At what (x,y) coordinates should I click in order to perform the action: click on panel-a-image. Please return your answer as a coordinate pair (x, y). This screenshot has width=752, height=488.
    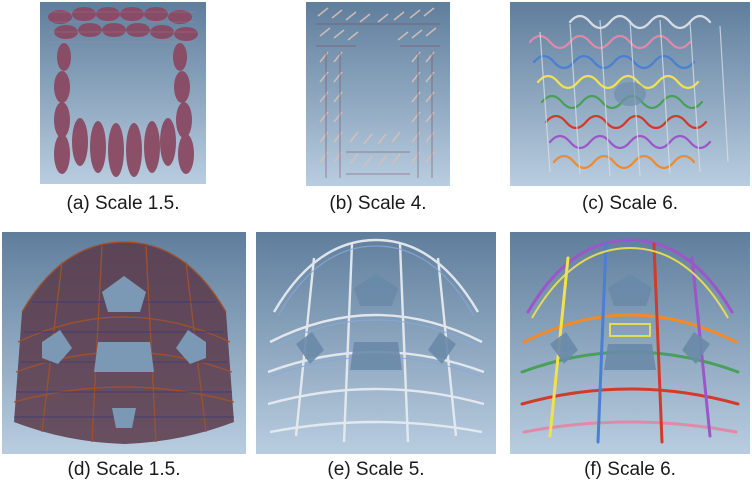
    Looking at the image, I should click on (123, 93).